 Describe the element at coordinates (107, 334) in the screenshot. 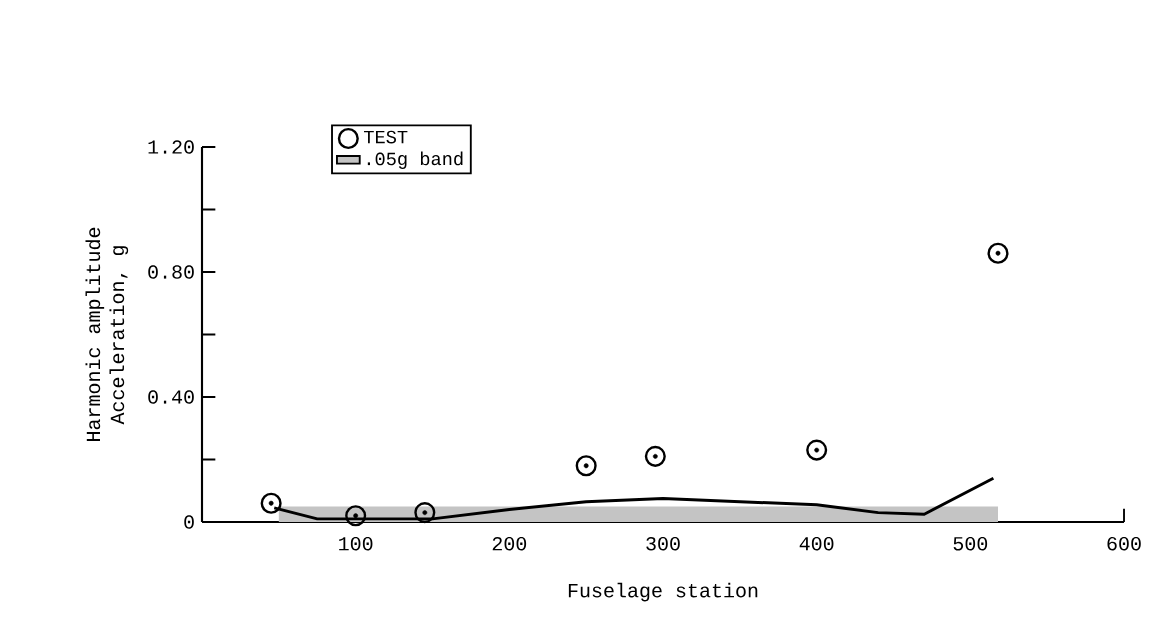

I see `y-axis-title: Harmonic amplitude Acceleration, g` at that location.